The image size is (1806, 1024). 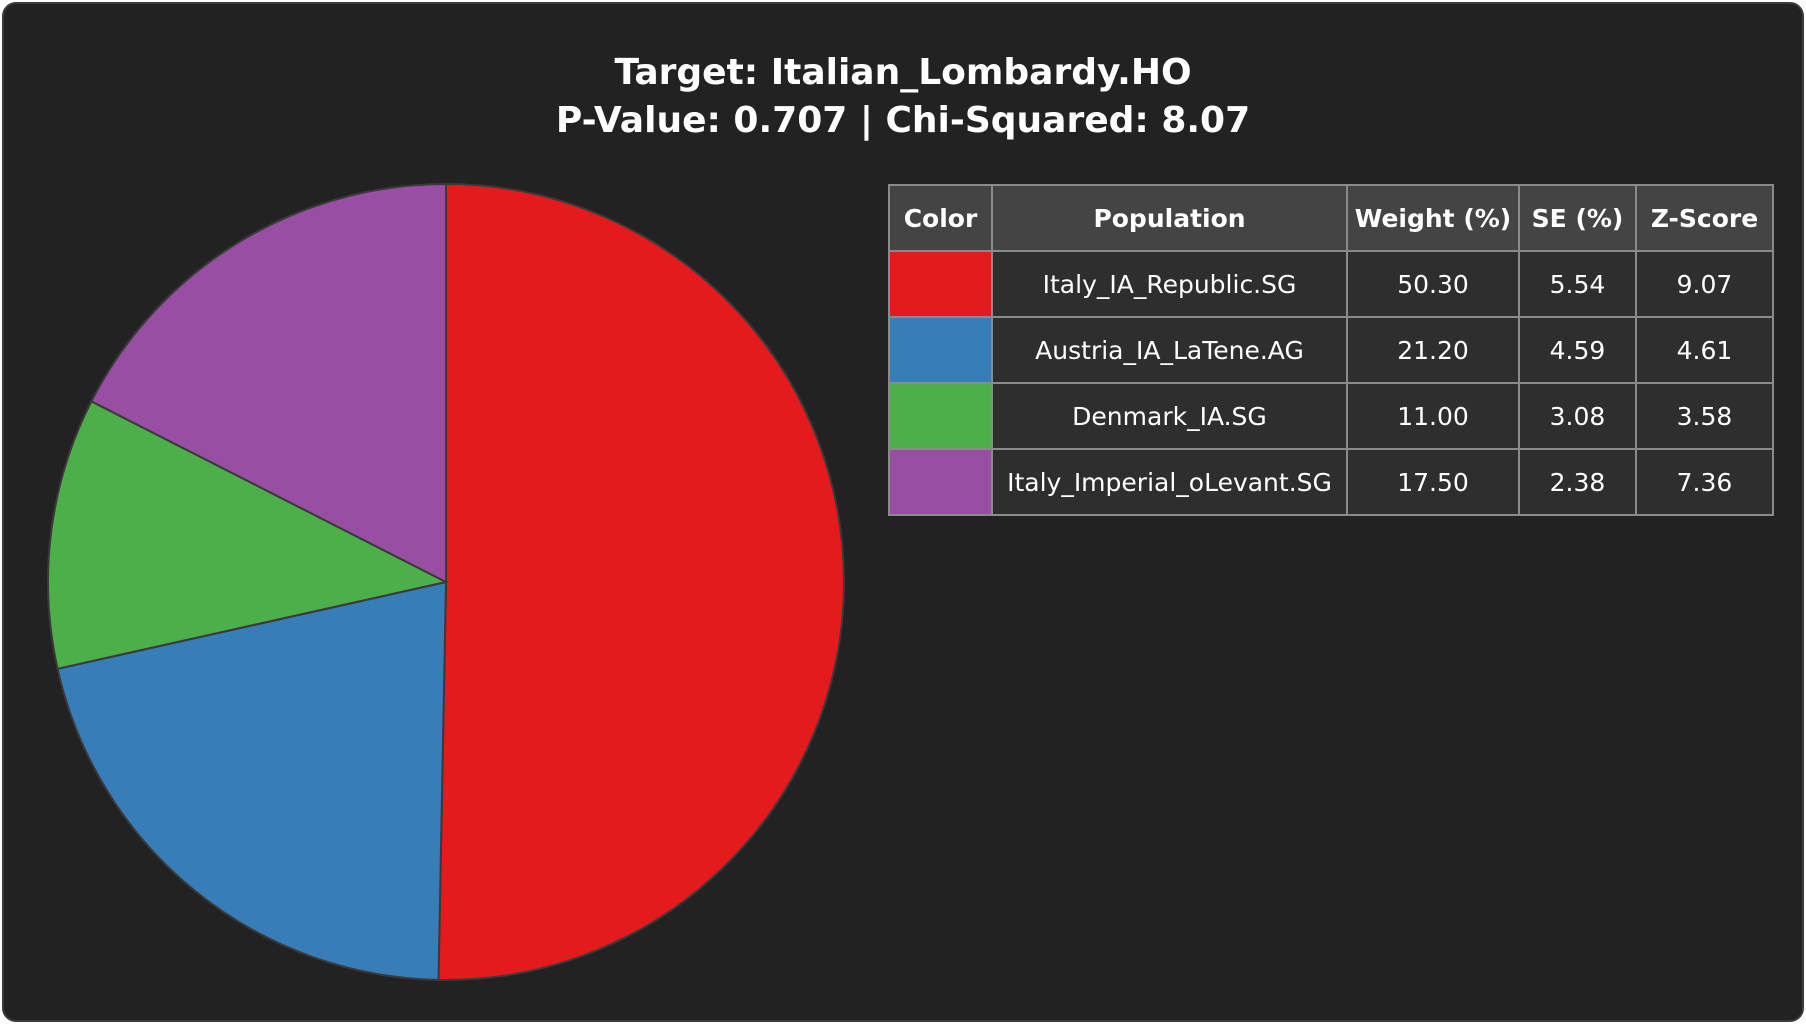 I want to click on weight-cell: 21.20, so click(x=1433, y=350).